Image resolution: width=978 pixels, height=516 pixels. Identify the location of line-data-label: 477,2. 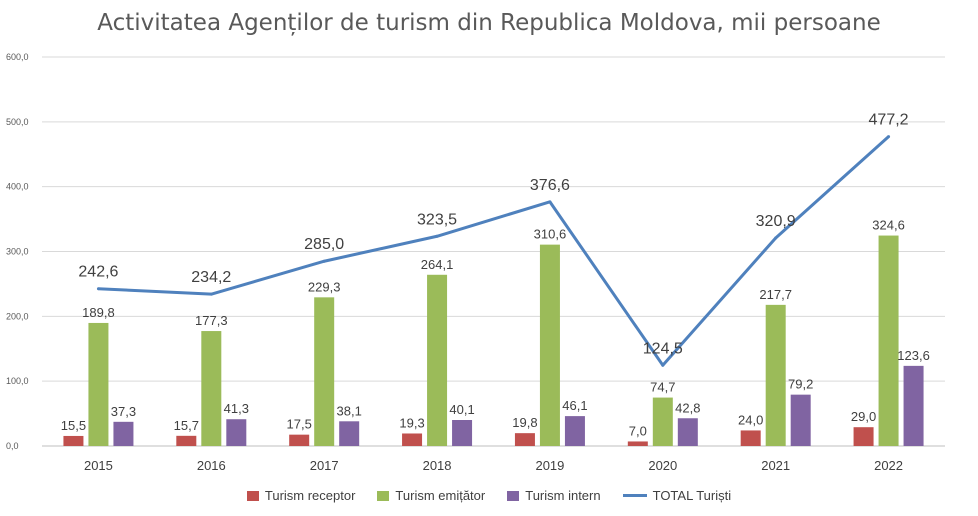
(889, 120).